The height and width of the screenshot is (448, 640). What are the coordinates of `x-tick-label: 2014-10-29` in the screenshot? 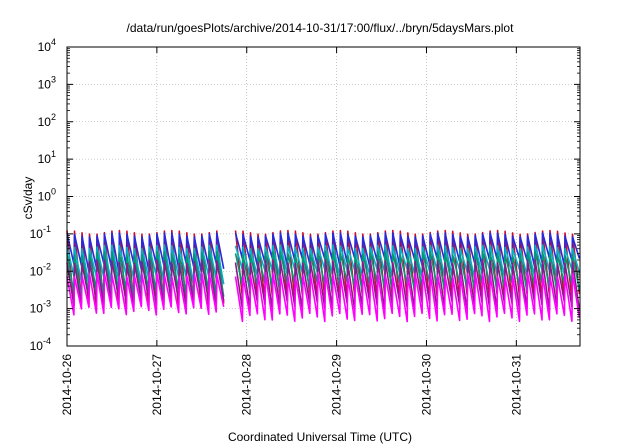 It's located at (337, 385).